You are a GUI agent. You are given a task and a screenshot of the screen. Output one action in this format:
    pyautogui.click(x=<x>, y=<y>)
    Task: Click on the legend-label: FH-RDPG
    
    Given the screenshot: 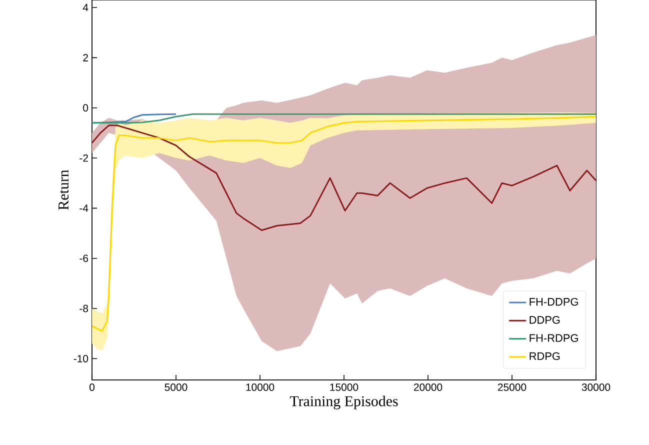 What is the action you would take?
    pyautogui.click(x=554, y=338)
    